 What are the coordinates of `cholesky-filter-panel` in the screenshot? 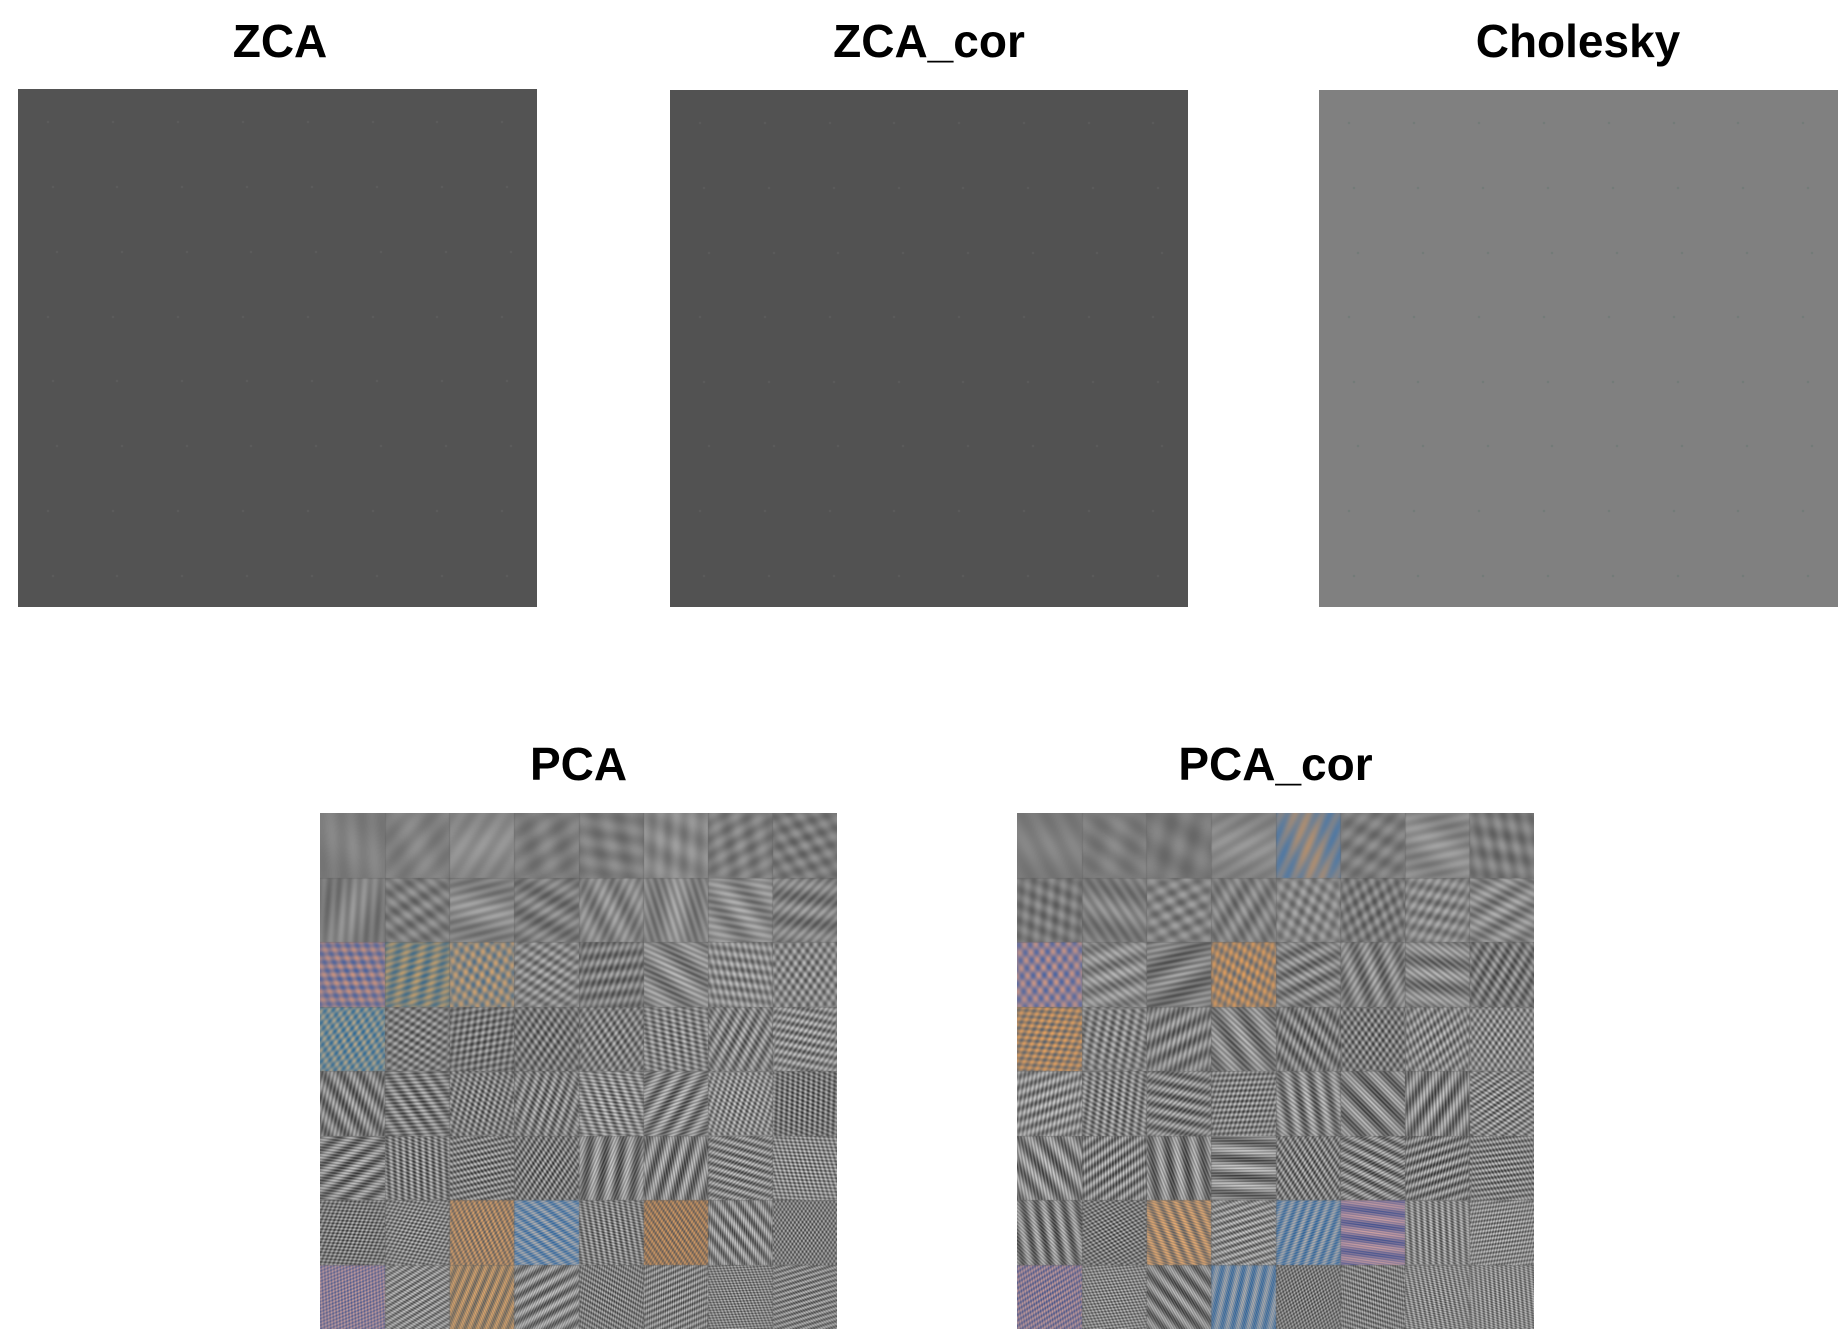 It's located at (1578, 348).